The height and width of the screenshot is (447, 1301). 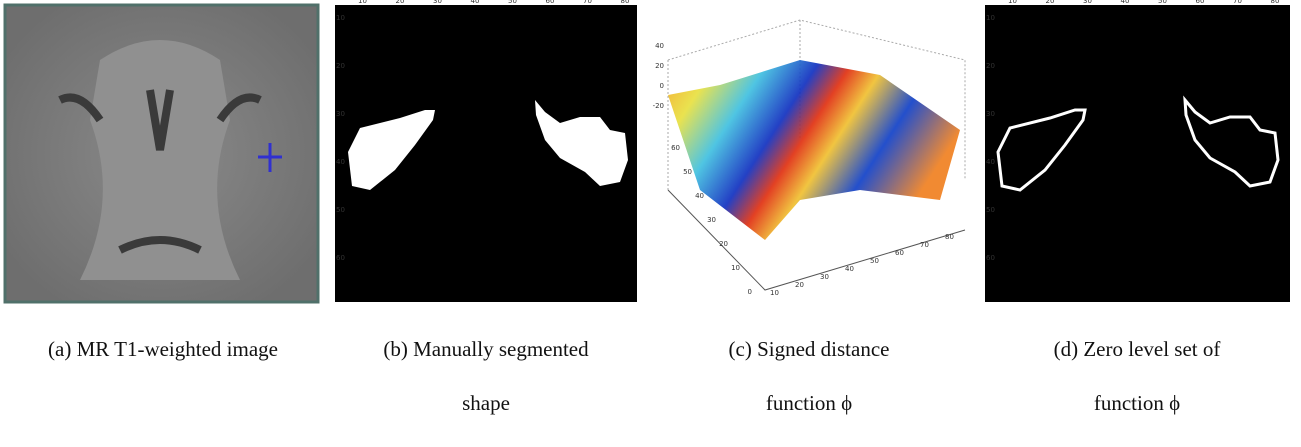 I want to click on caption: (a) MR T1-weighted image, so click(x=163, y=349).